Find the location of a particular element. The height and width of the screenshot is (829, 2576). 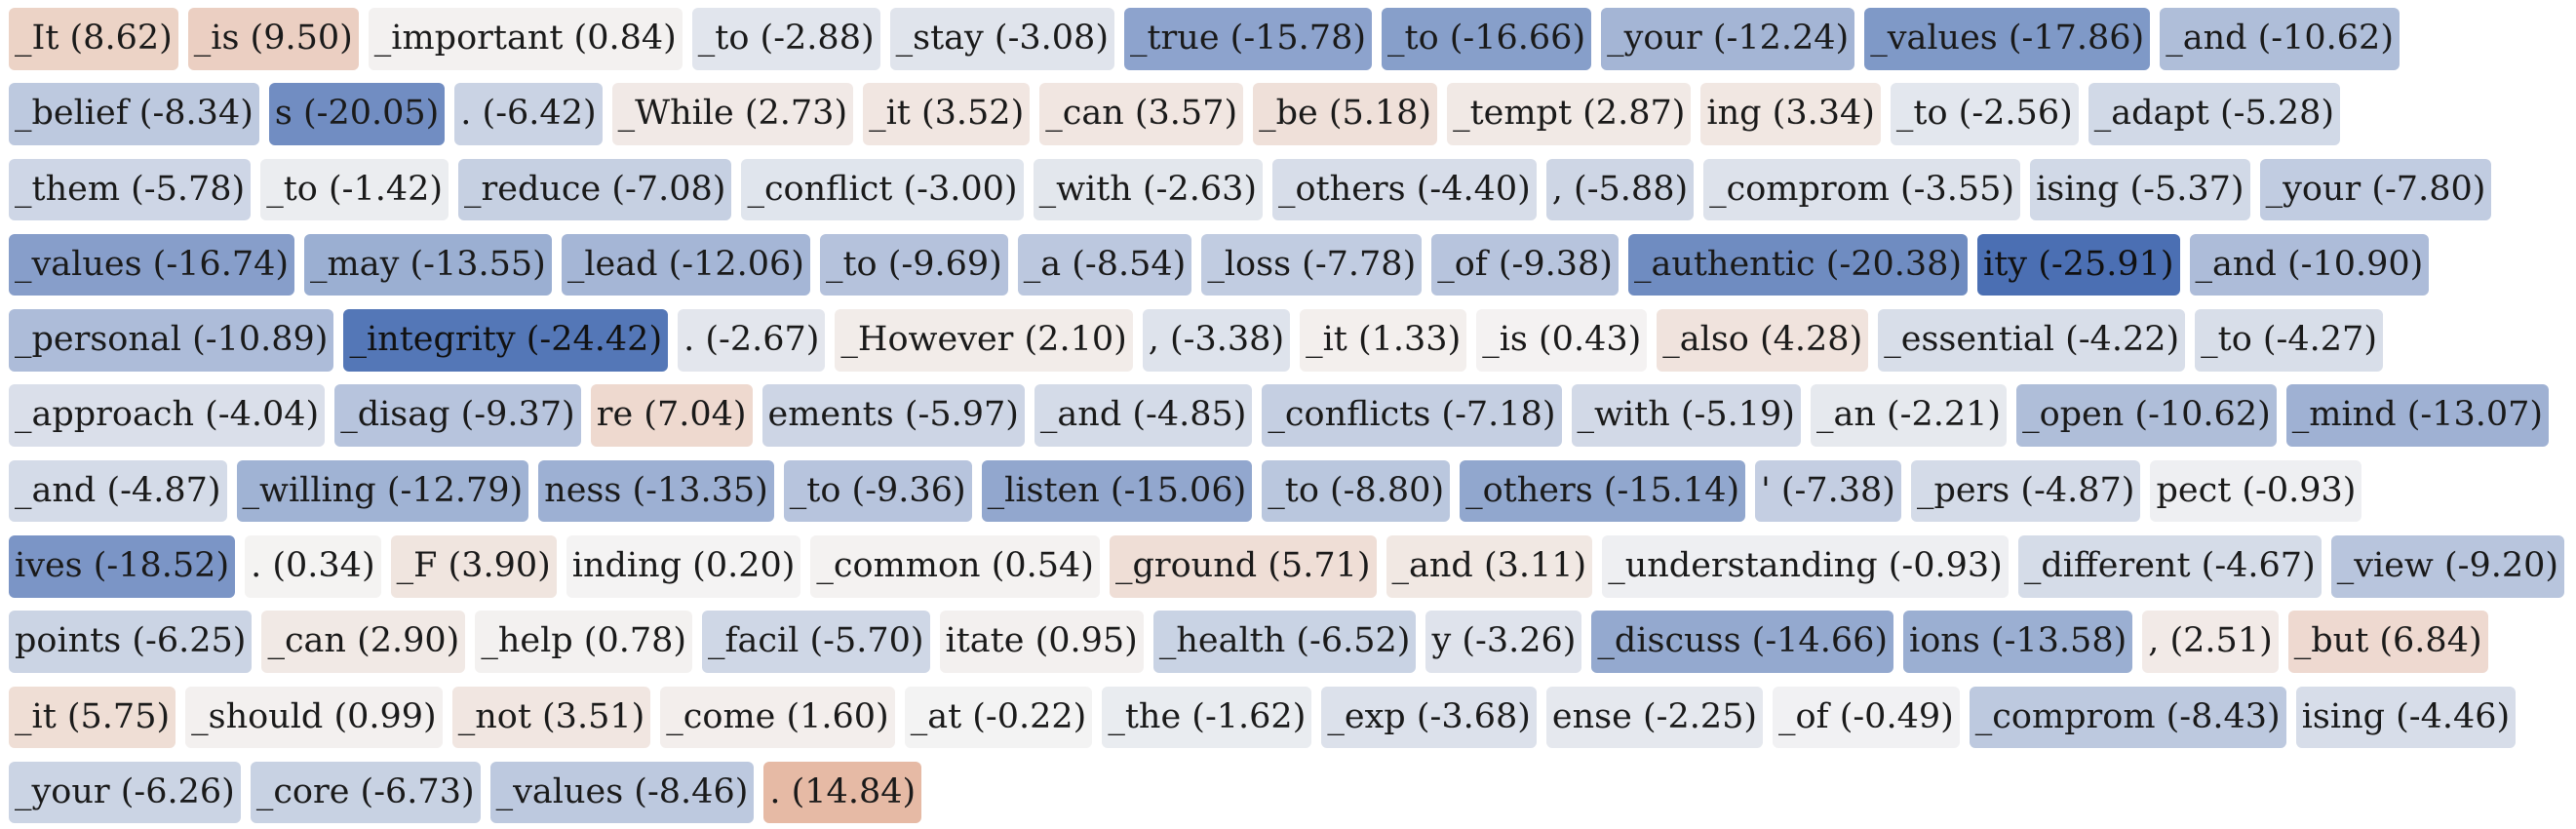

token-chip: . (-6.42) is located at coordinates (528, 114).